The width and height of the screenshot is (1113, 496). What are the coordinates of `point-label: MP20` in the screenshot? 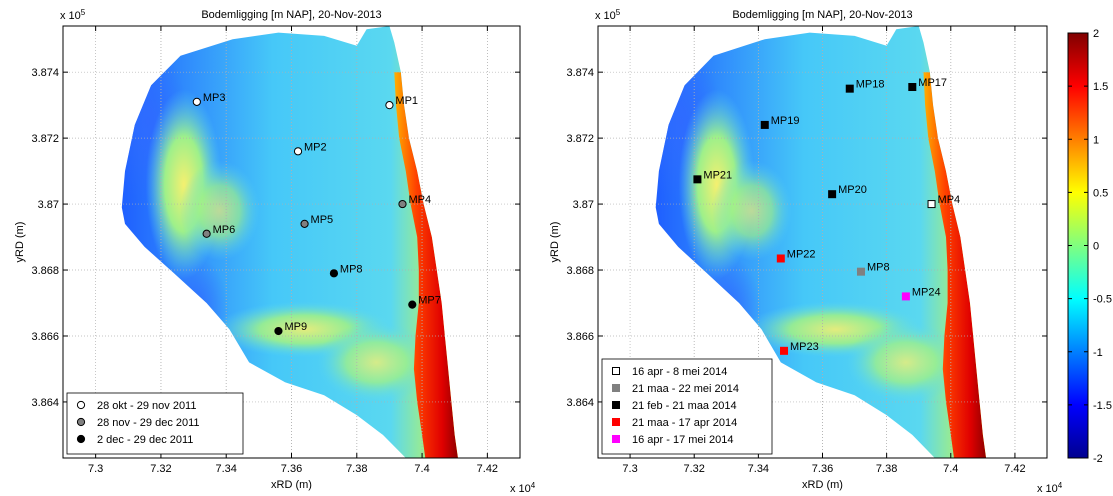 It's located at (852, 190).